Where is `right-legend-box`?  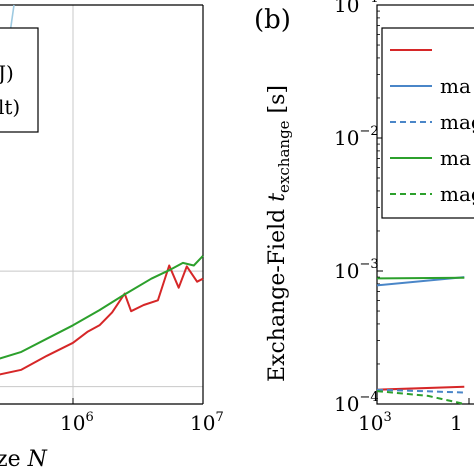
right-legend-box is located at coordinates (427, 123).